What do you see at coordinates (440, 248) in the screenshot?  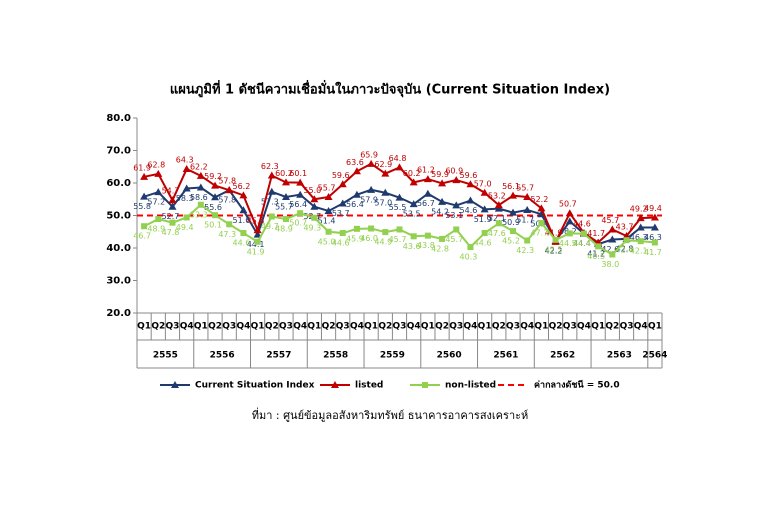 I see `data-label: 42.8` at bounding box center [440, 248].